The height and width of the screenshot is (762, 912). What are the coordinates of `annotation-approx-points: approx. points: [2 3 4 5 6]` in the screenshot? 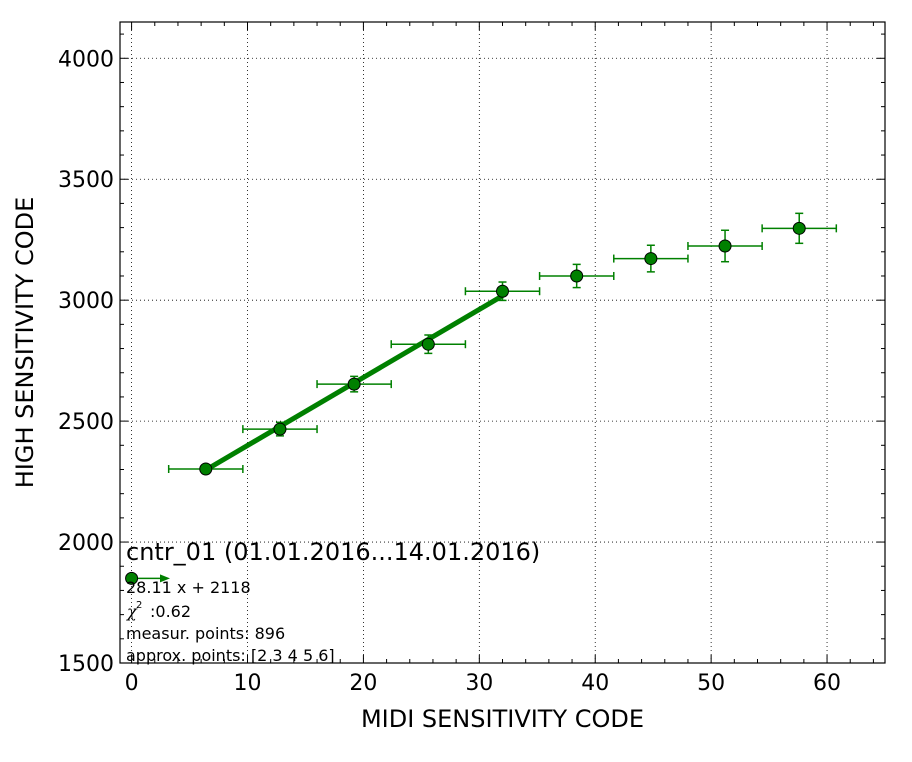 It's located at (230, 655).